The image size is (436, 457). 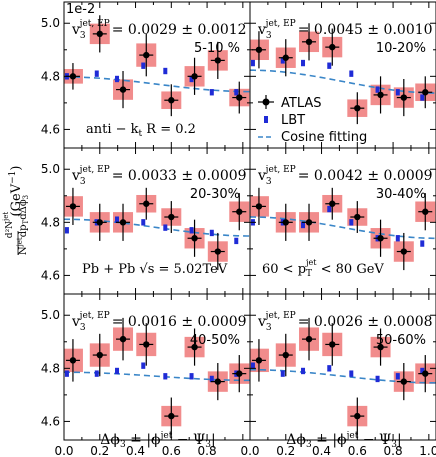 What do you see at coordinates (8, 225) in the screenshot?
I see `svg-text: d²Njet` at bounding box center [8, 225].